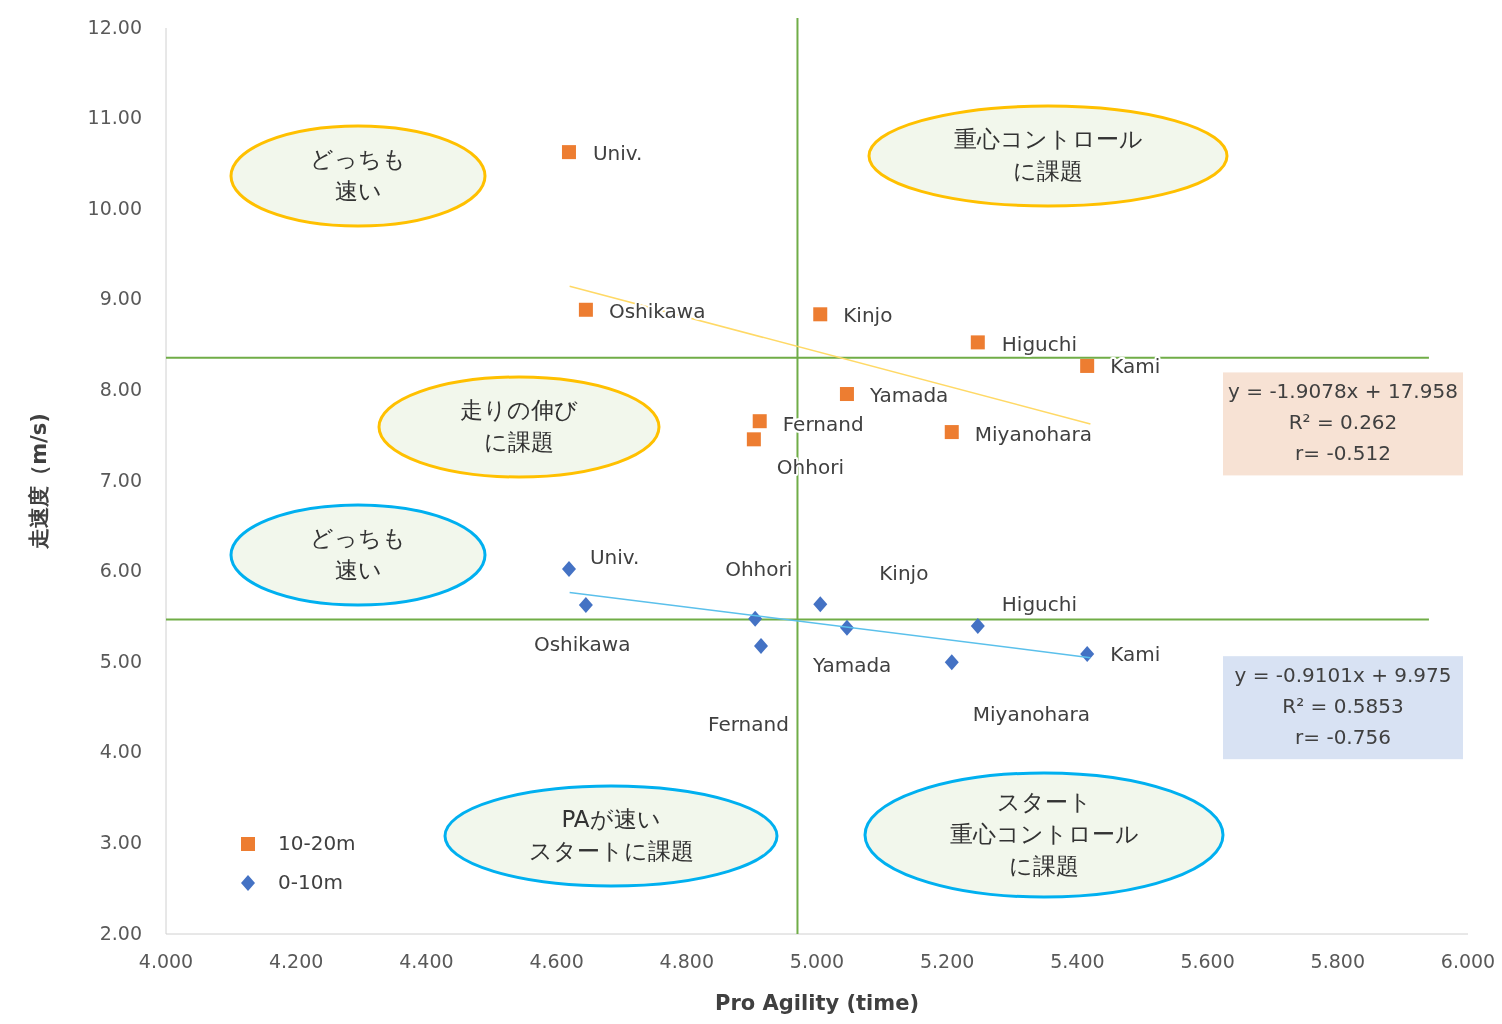 The height and width of the screenshot is (1024, 1502). I want to click on y-tick-label: 8.00, so click(120, 388).